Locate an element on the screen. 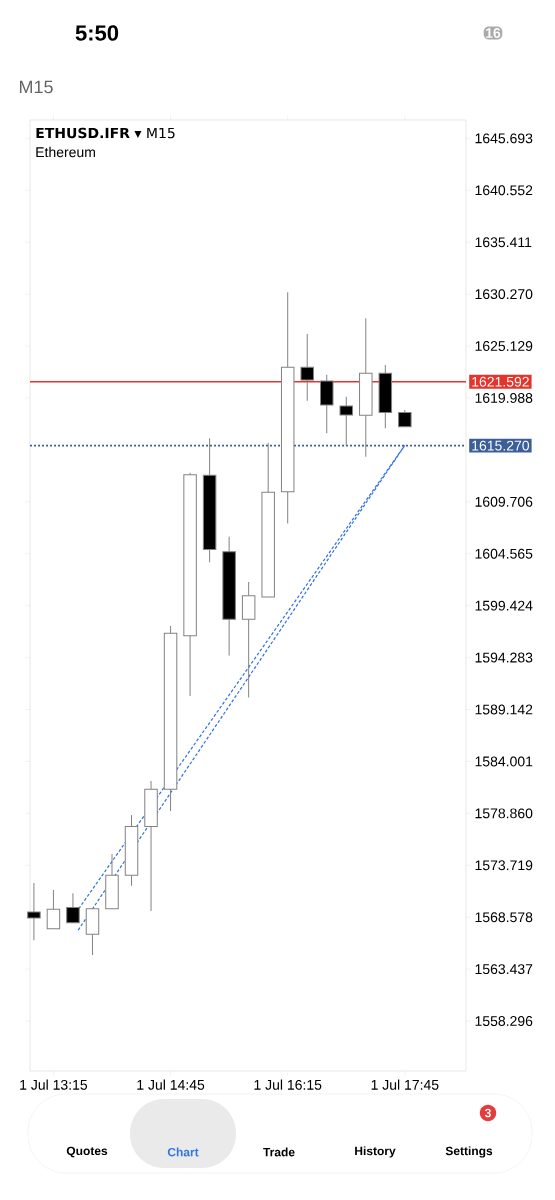 Image resolution: width=555 pixels, height=1200 pixels. text: Trade is located at coordinates (279, 1152).